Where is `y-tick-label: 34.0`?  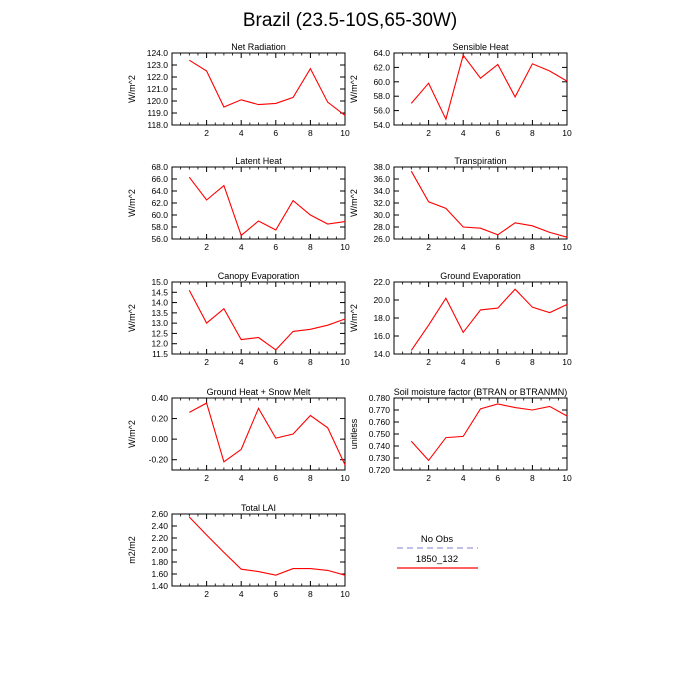 y-tick-label: 34.0 is located at coordinates (381, 191).